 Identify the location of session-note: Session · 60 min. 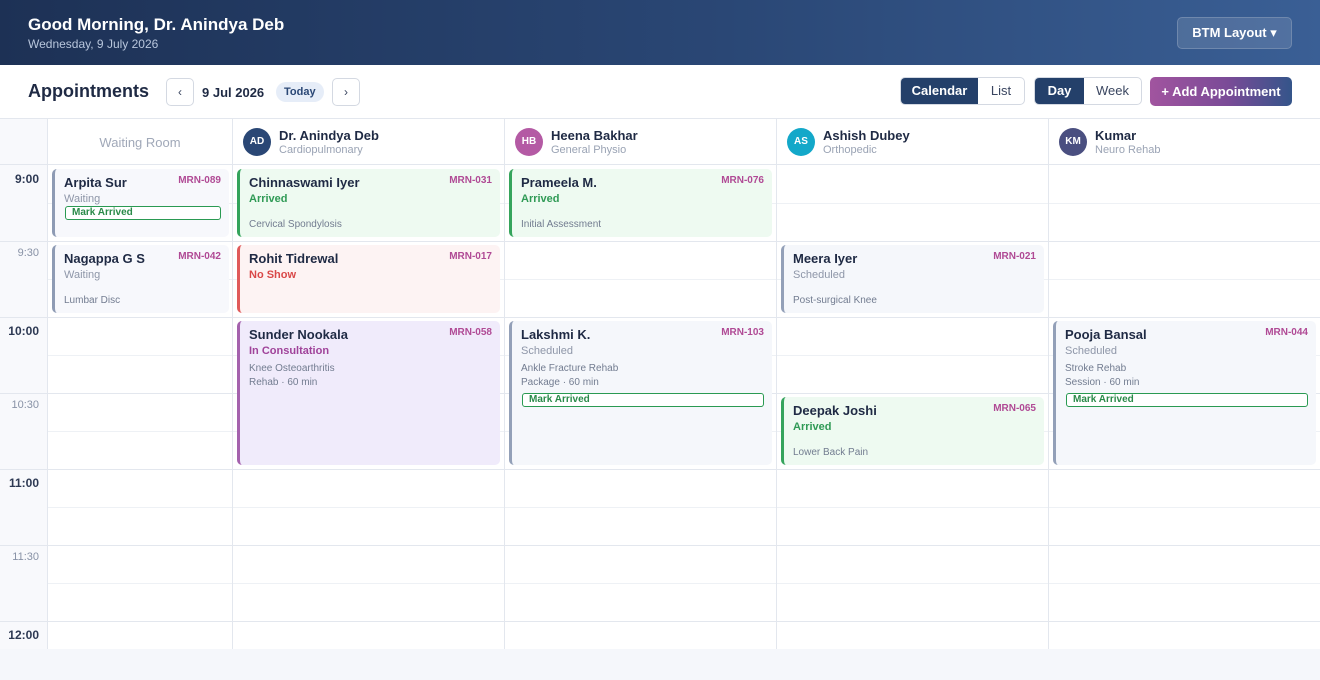
(1102, 382).